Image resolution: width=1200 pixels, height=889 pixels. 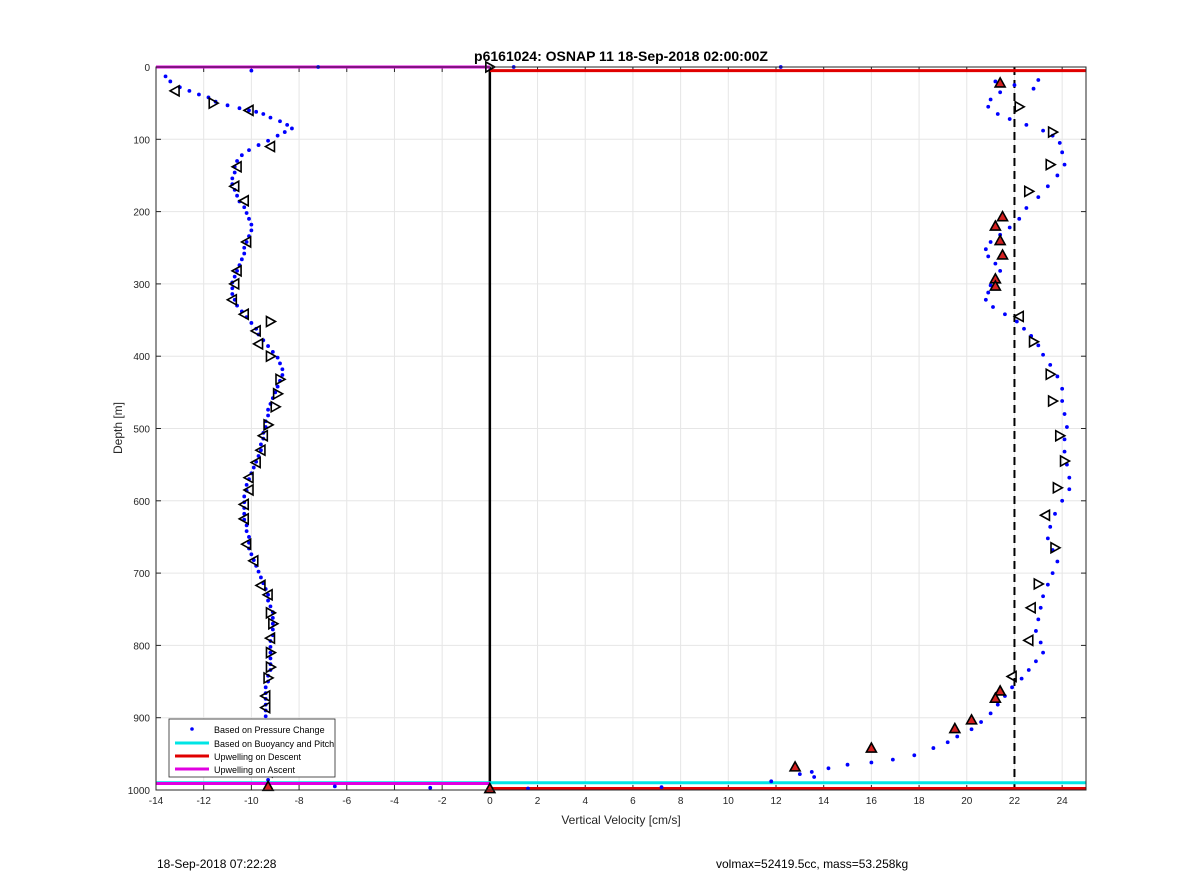 I want to click on x-tick-label: -6, so click(x=346, y=801).